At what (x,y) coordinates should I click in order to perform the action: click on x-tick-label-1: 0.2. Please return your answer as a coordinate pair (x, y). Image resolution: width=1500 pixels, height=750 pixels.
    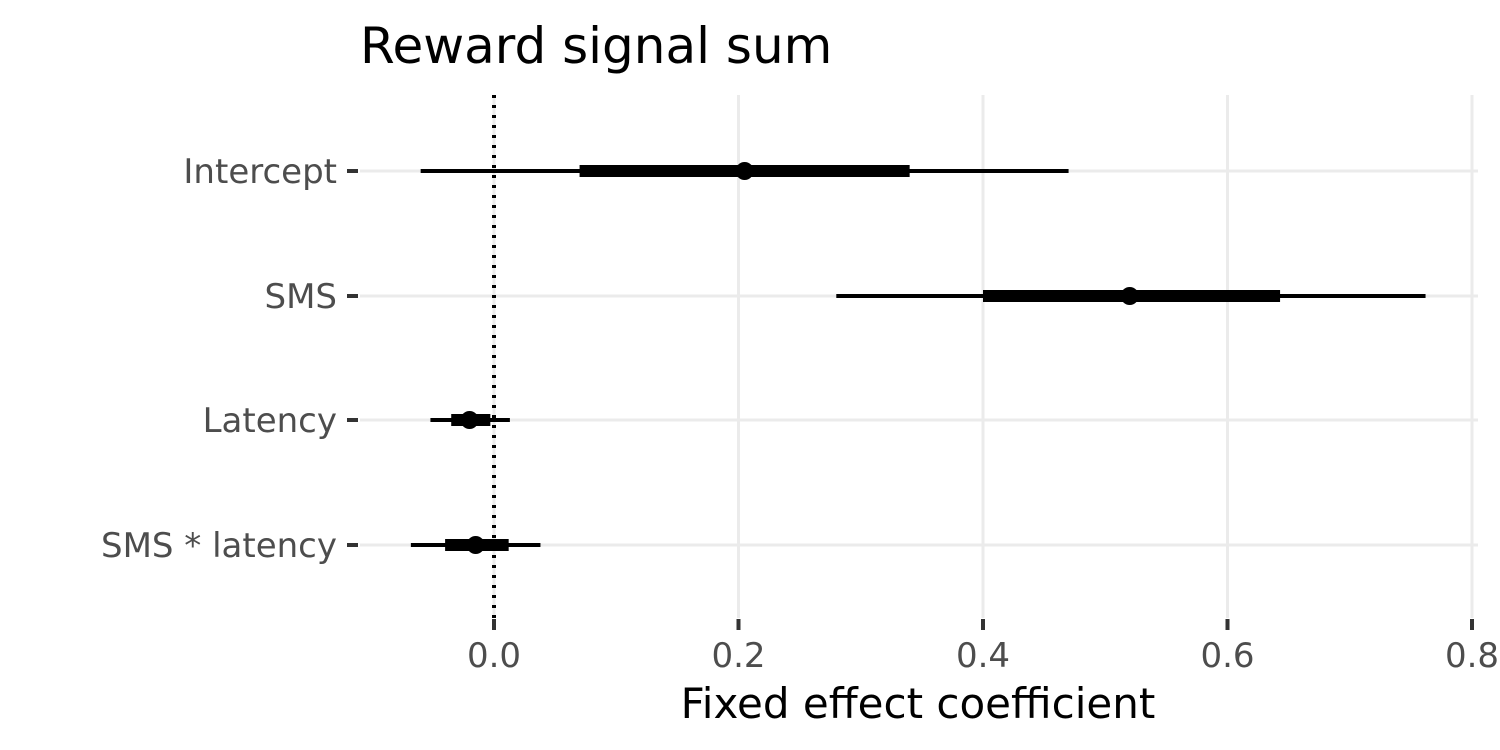
    Looking at the image, I should click on (738, 656).